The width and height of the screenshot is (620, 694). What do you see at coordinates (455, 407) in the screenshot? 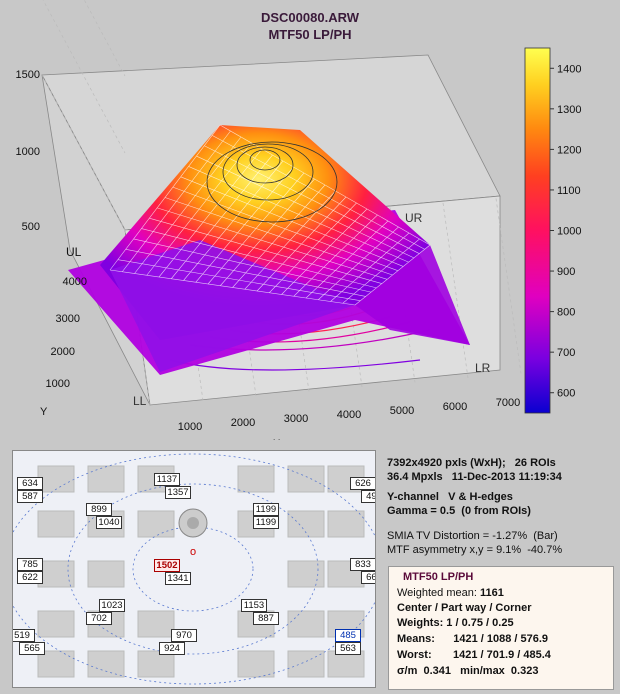
I see `x-tick-label: 6000` at bounding box center [455, 407].